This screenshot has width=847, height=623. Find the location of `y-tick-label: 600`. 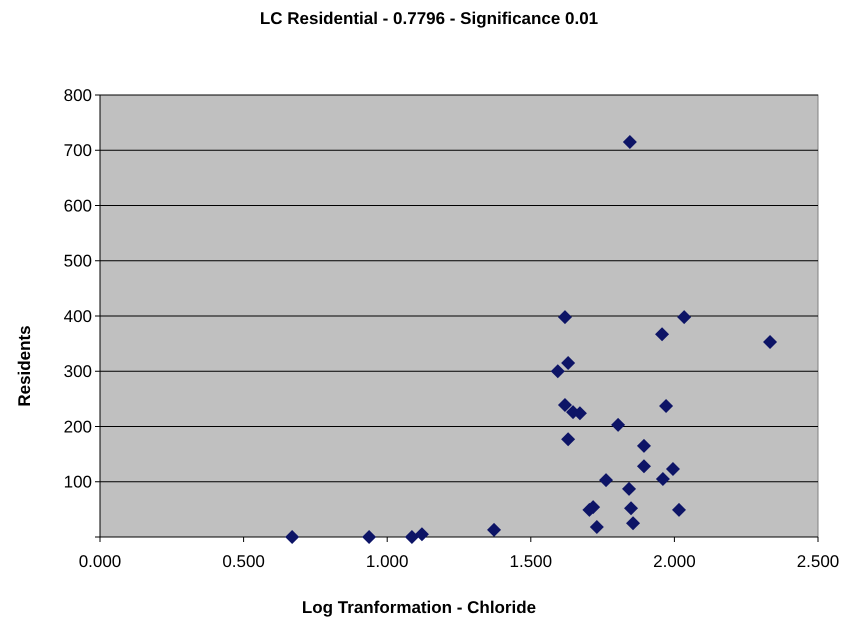

y-tick-label: 600 is located at coordinates (78, 206).